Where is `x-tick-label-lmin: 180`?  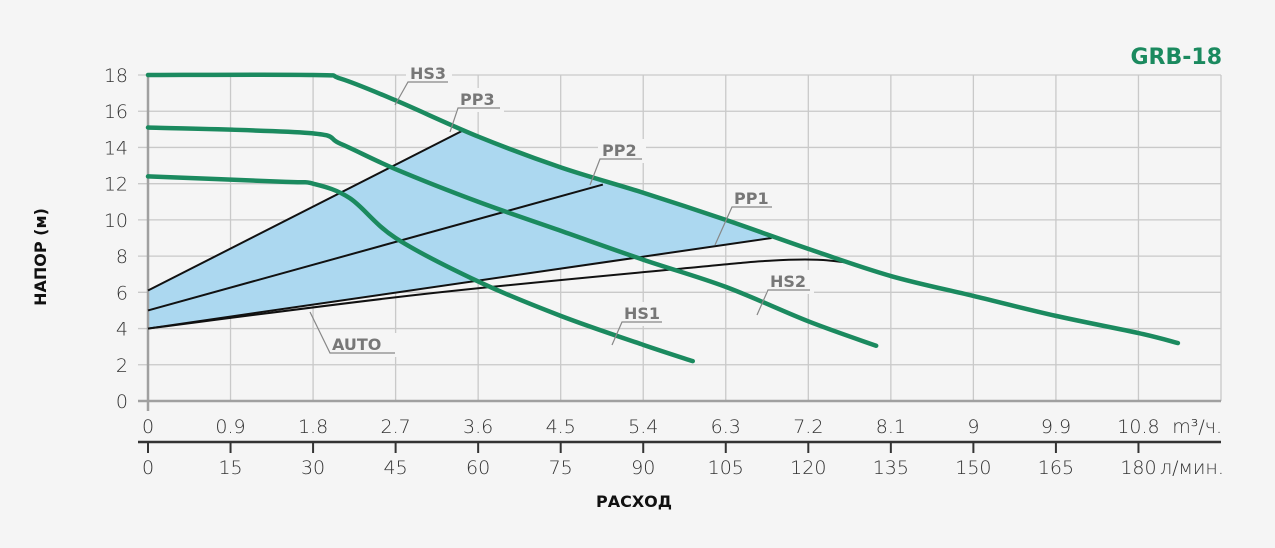 x-tick-label-lmin: 180 is located at coordinates (1138, 468).